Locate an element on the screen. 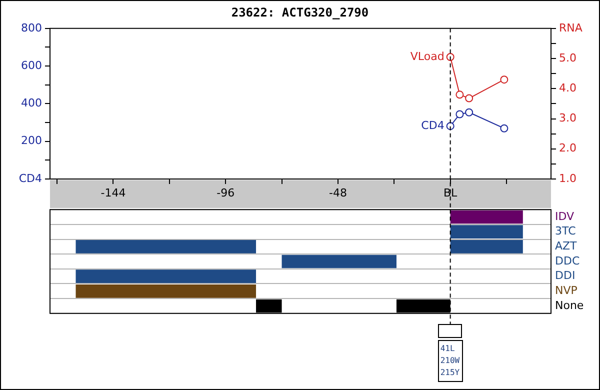 This screenshot has width=600, height=390. x-tick-label: -48 is located at coordinates (337, 193).